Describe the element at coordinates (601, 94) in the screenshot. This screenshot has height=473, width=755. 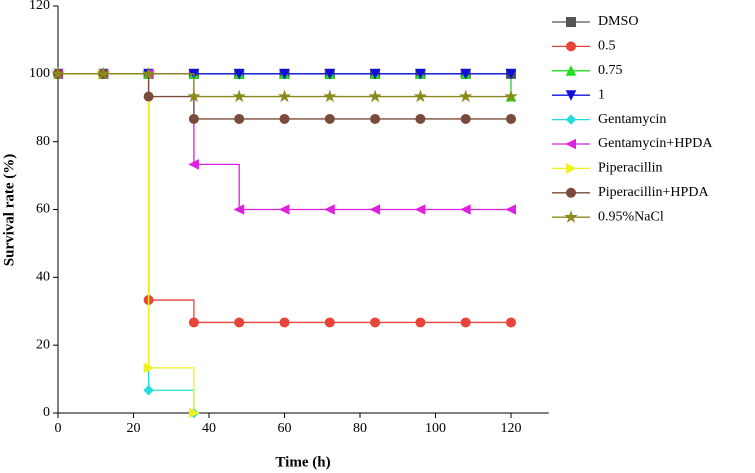
I see `legend-label: 1` at that location.